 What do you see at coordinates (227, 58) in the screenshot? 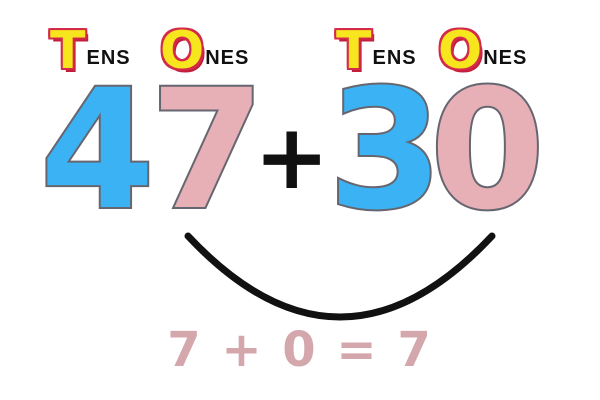
I see `ones-label-1-rest: NES` at bounding box center [227, 58].